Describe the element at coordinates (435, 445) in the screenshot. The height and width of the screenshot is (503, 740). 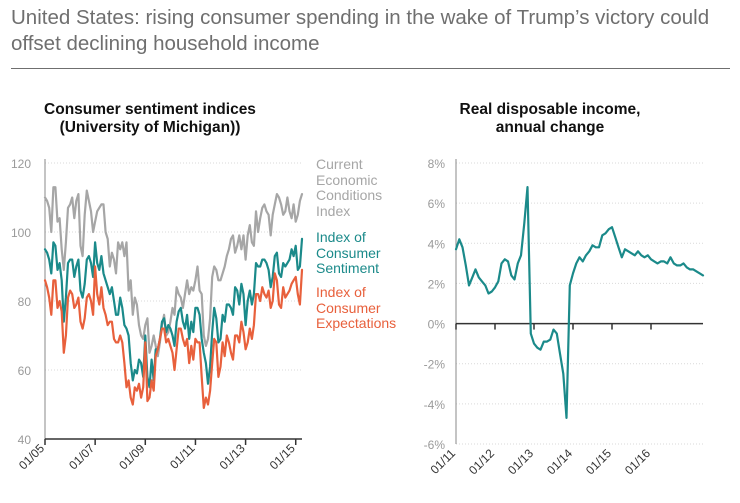
I see `income-y-tick-label: -6%` at that location.